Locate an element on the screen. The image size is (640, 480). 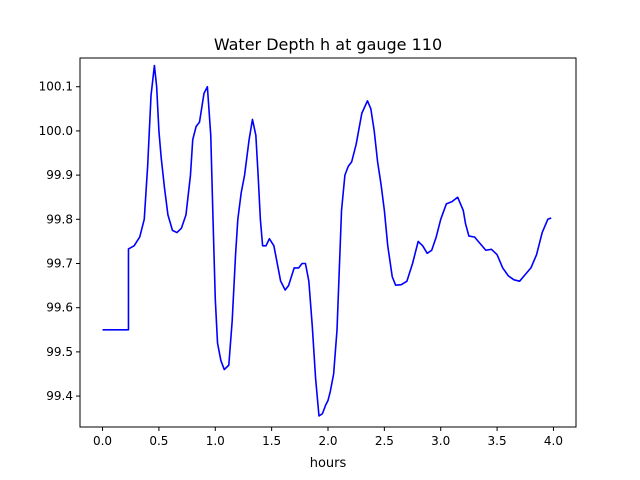
x-tick-label: 2.5 is located at coordinates (384, 441).